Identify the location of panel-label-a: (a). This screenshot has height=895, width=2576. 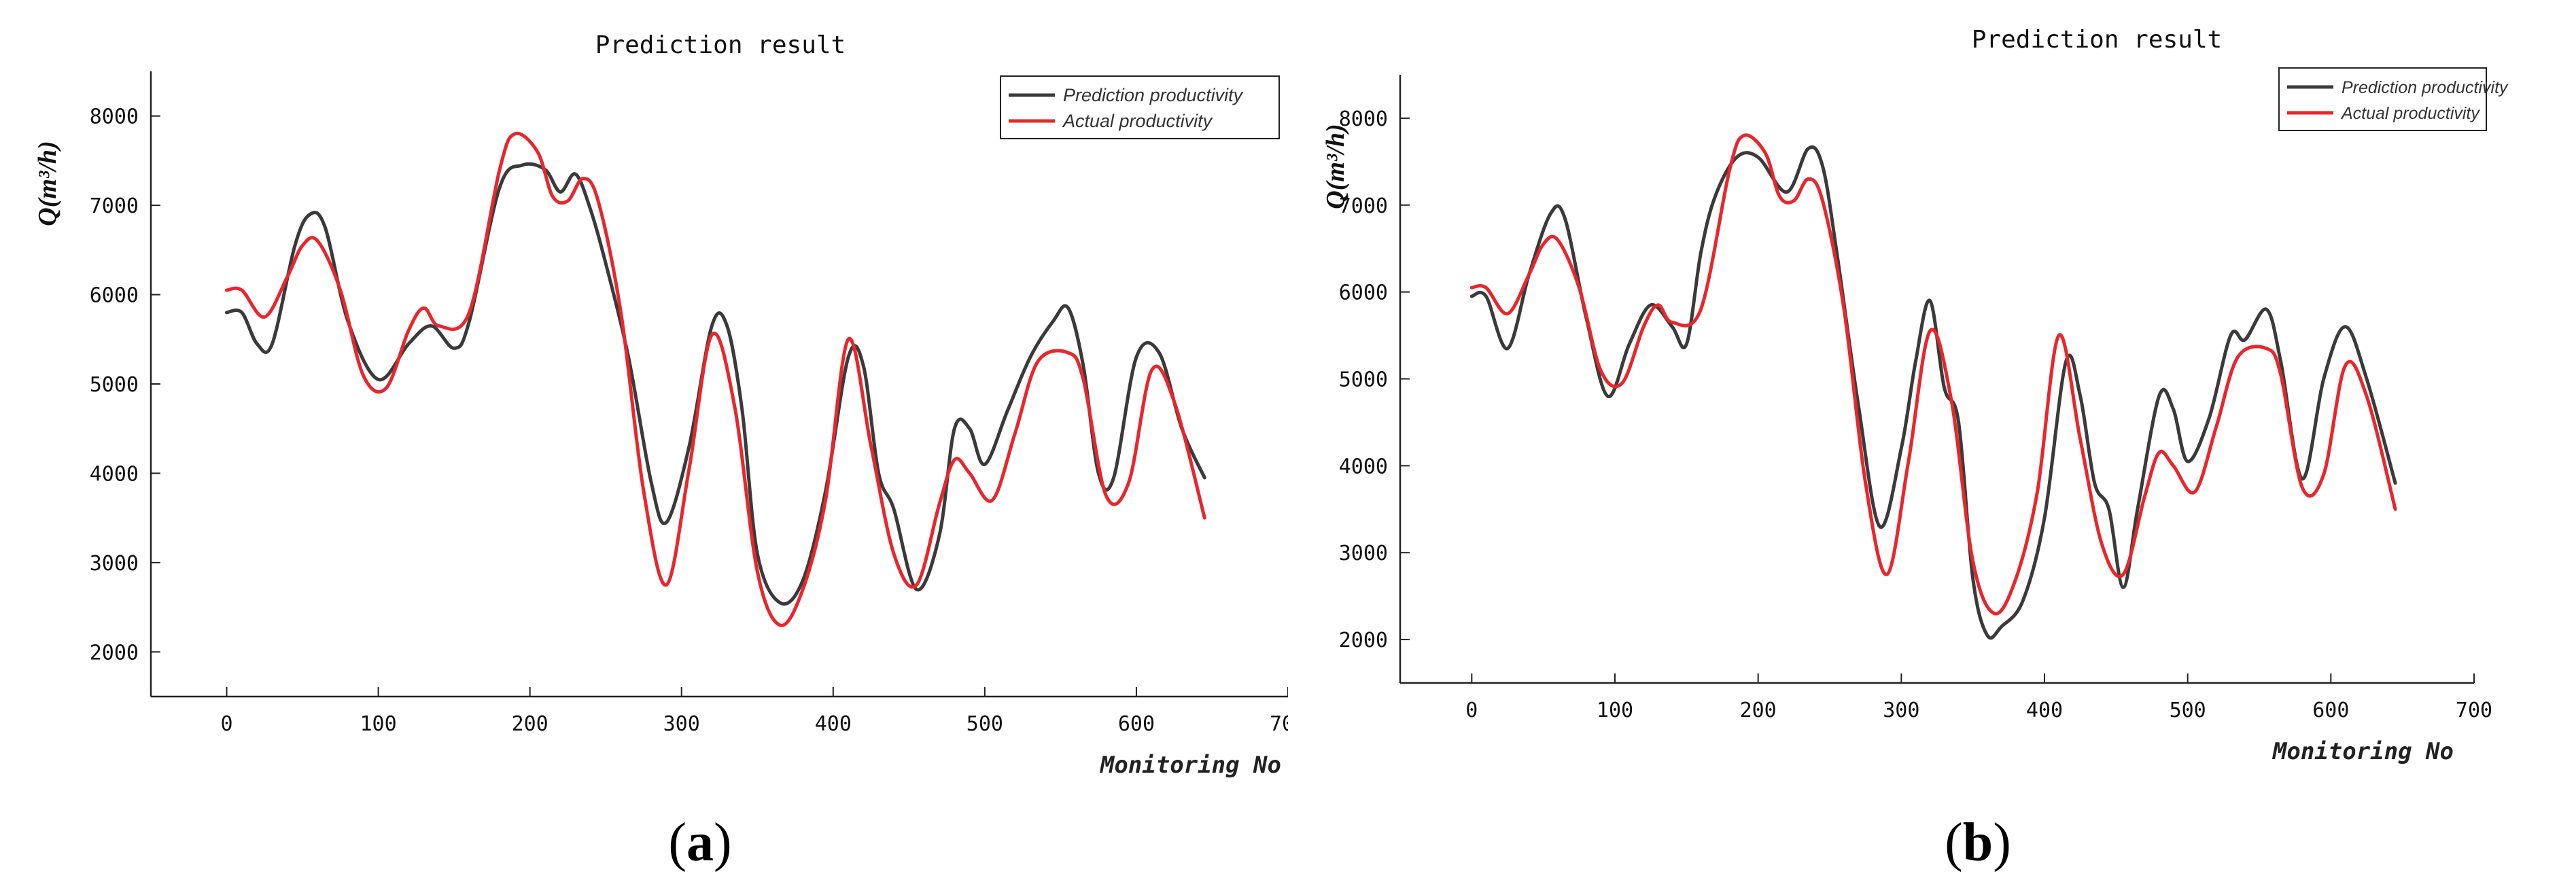
(700, 843).